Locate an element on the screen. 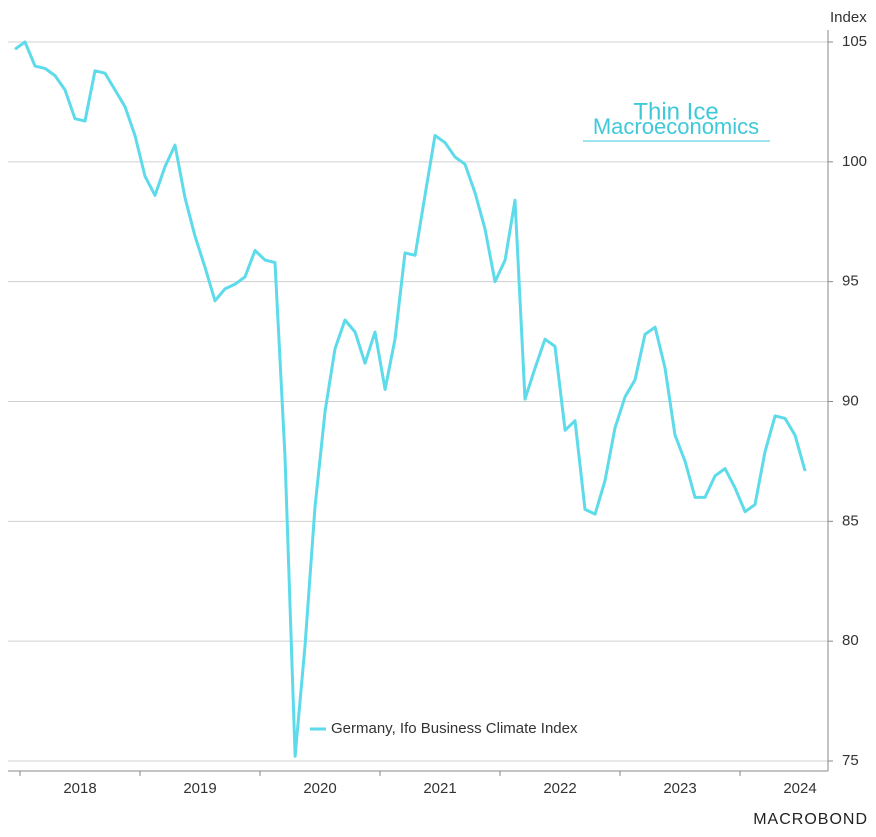 The image size is (876, 837). x-tick-label: 2020 is located at coordinates (319, 788).